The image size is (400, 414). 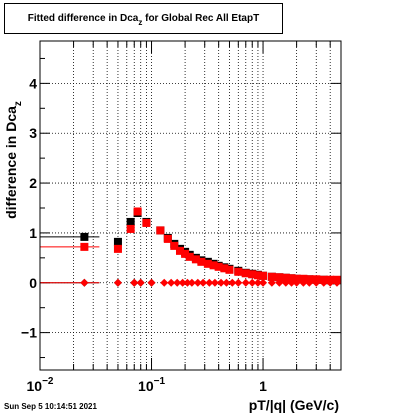 What do you see at coordinates (83, 18) in the screenshot?
I see `title-main: Fitted difference in Dca` at bounding box center [83, 18].